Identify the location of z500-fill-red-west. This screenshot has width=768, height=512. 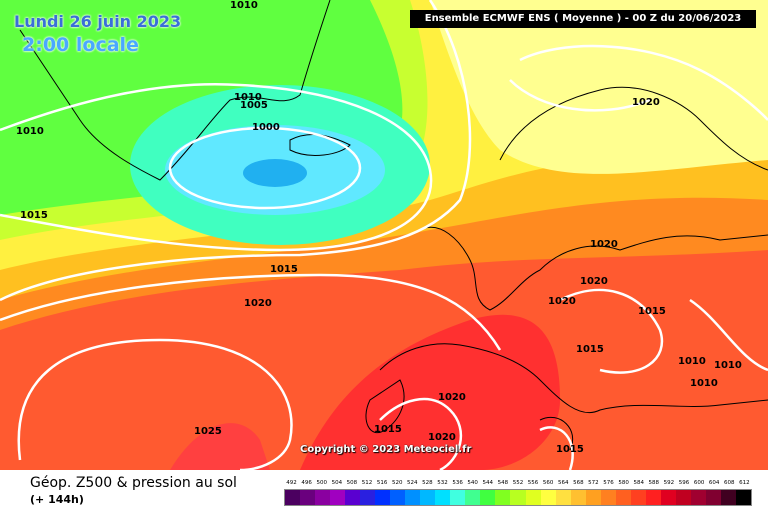
(220, 446).